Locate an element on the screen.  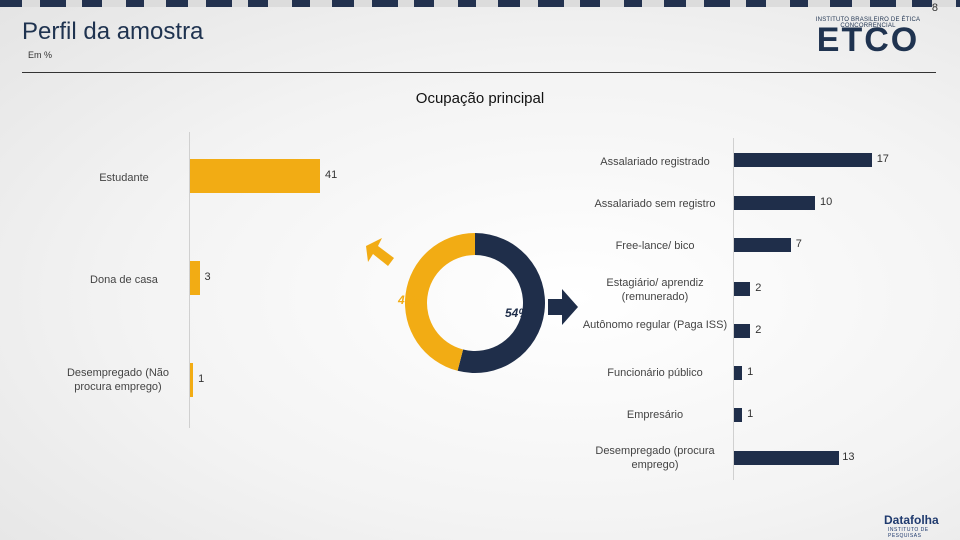
donut-chart is located at coordinates (475, 303).